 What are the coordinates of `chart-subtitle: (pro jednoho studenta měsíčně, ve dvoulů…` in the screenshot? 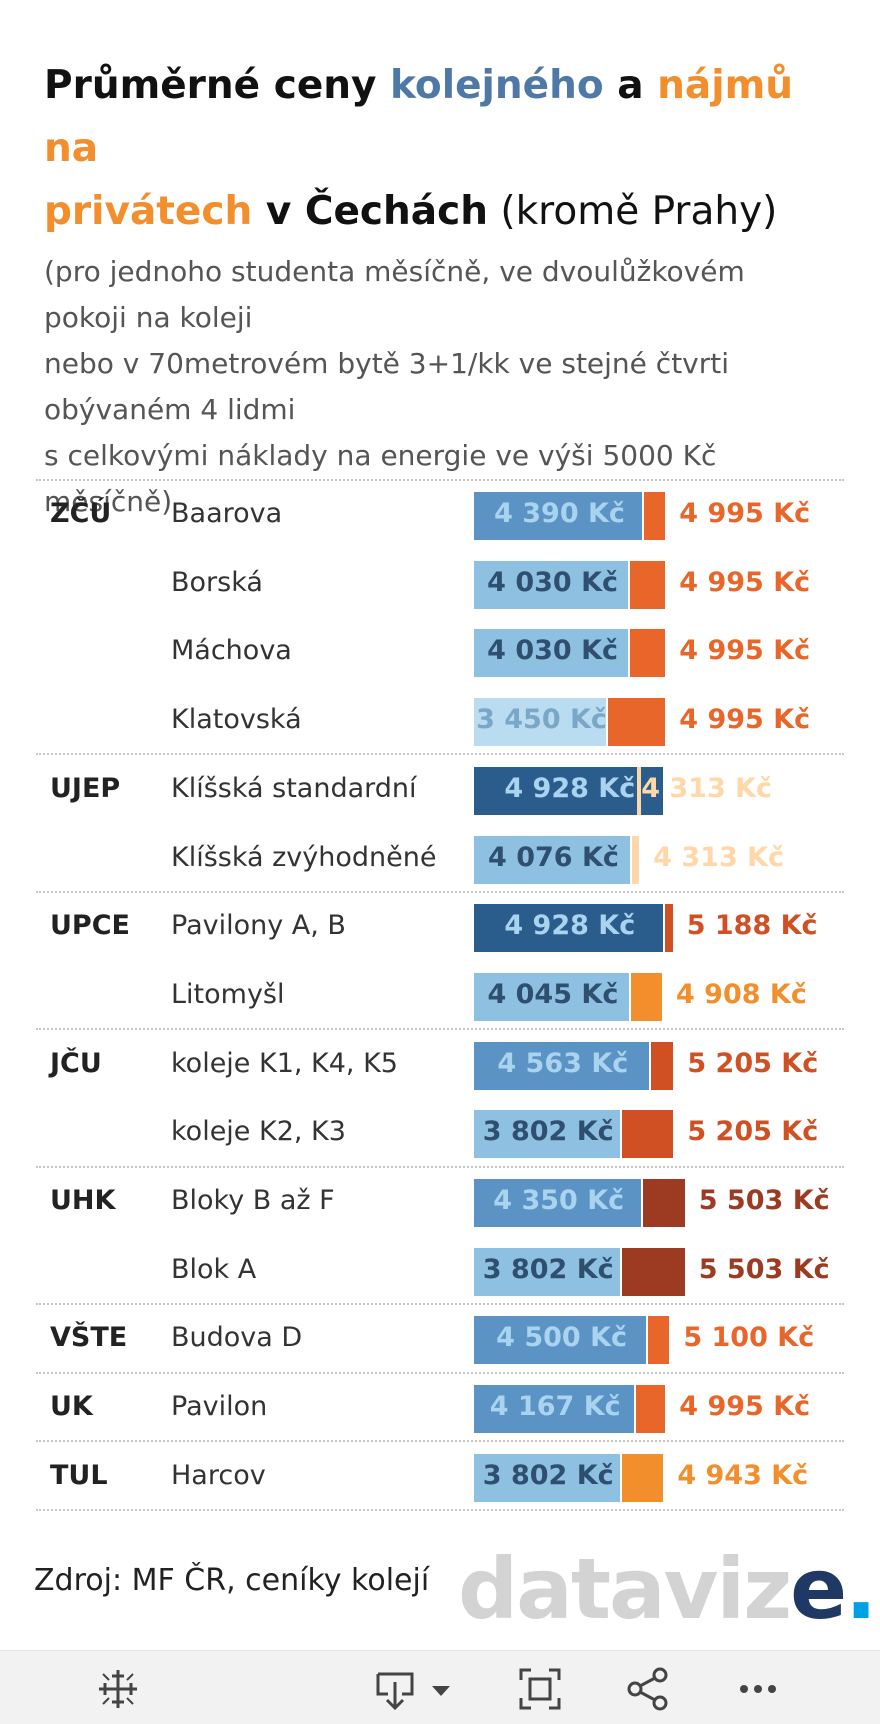 It's located at (444, 387).